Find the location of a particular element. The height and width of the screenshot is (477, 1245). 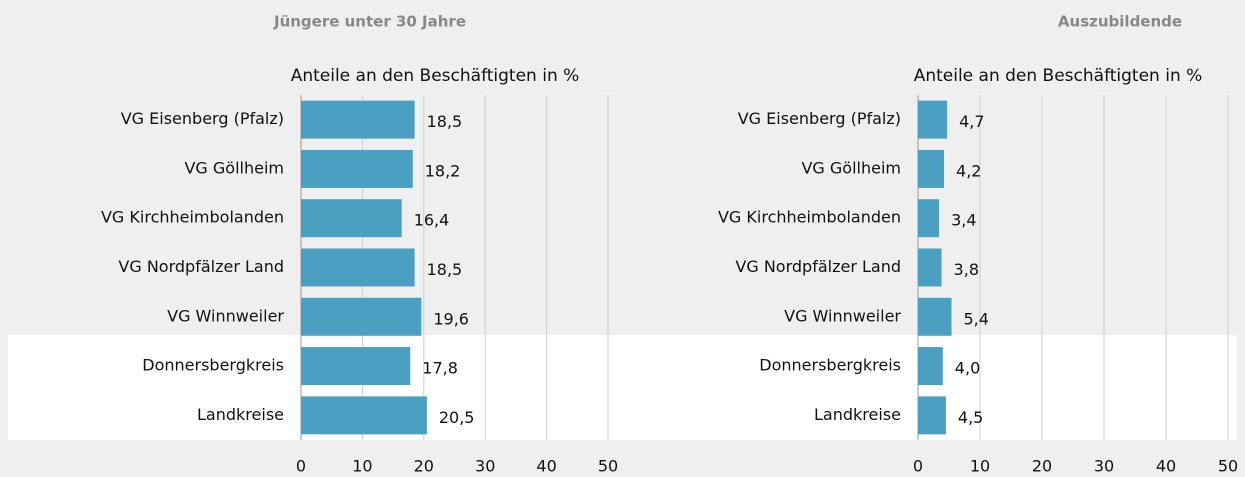

value-label: 5,4 is located at coordinates (975, 318).